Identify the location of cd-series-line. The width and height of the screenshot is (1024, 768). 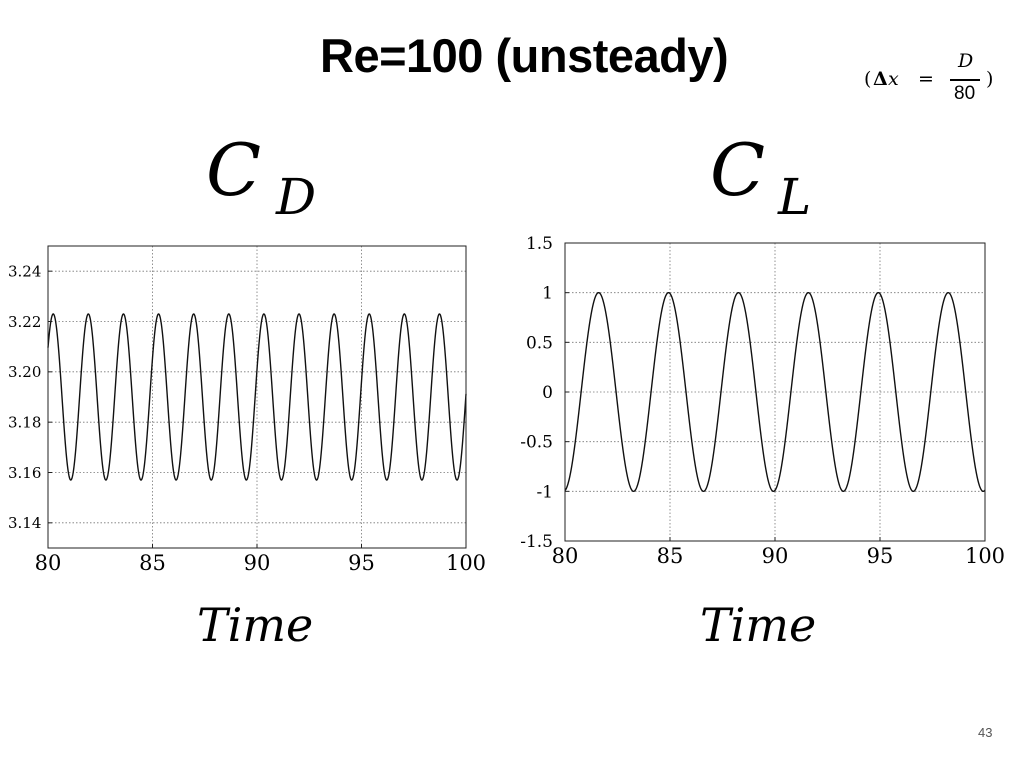
(257, 397).